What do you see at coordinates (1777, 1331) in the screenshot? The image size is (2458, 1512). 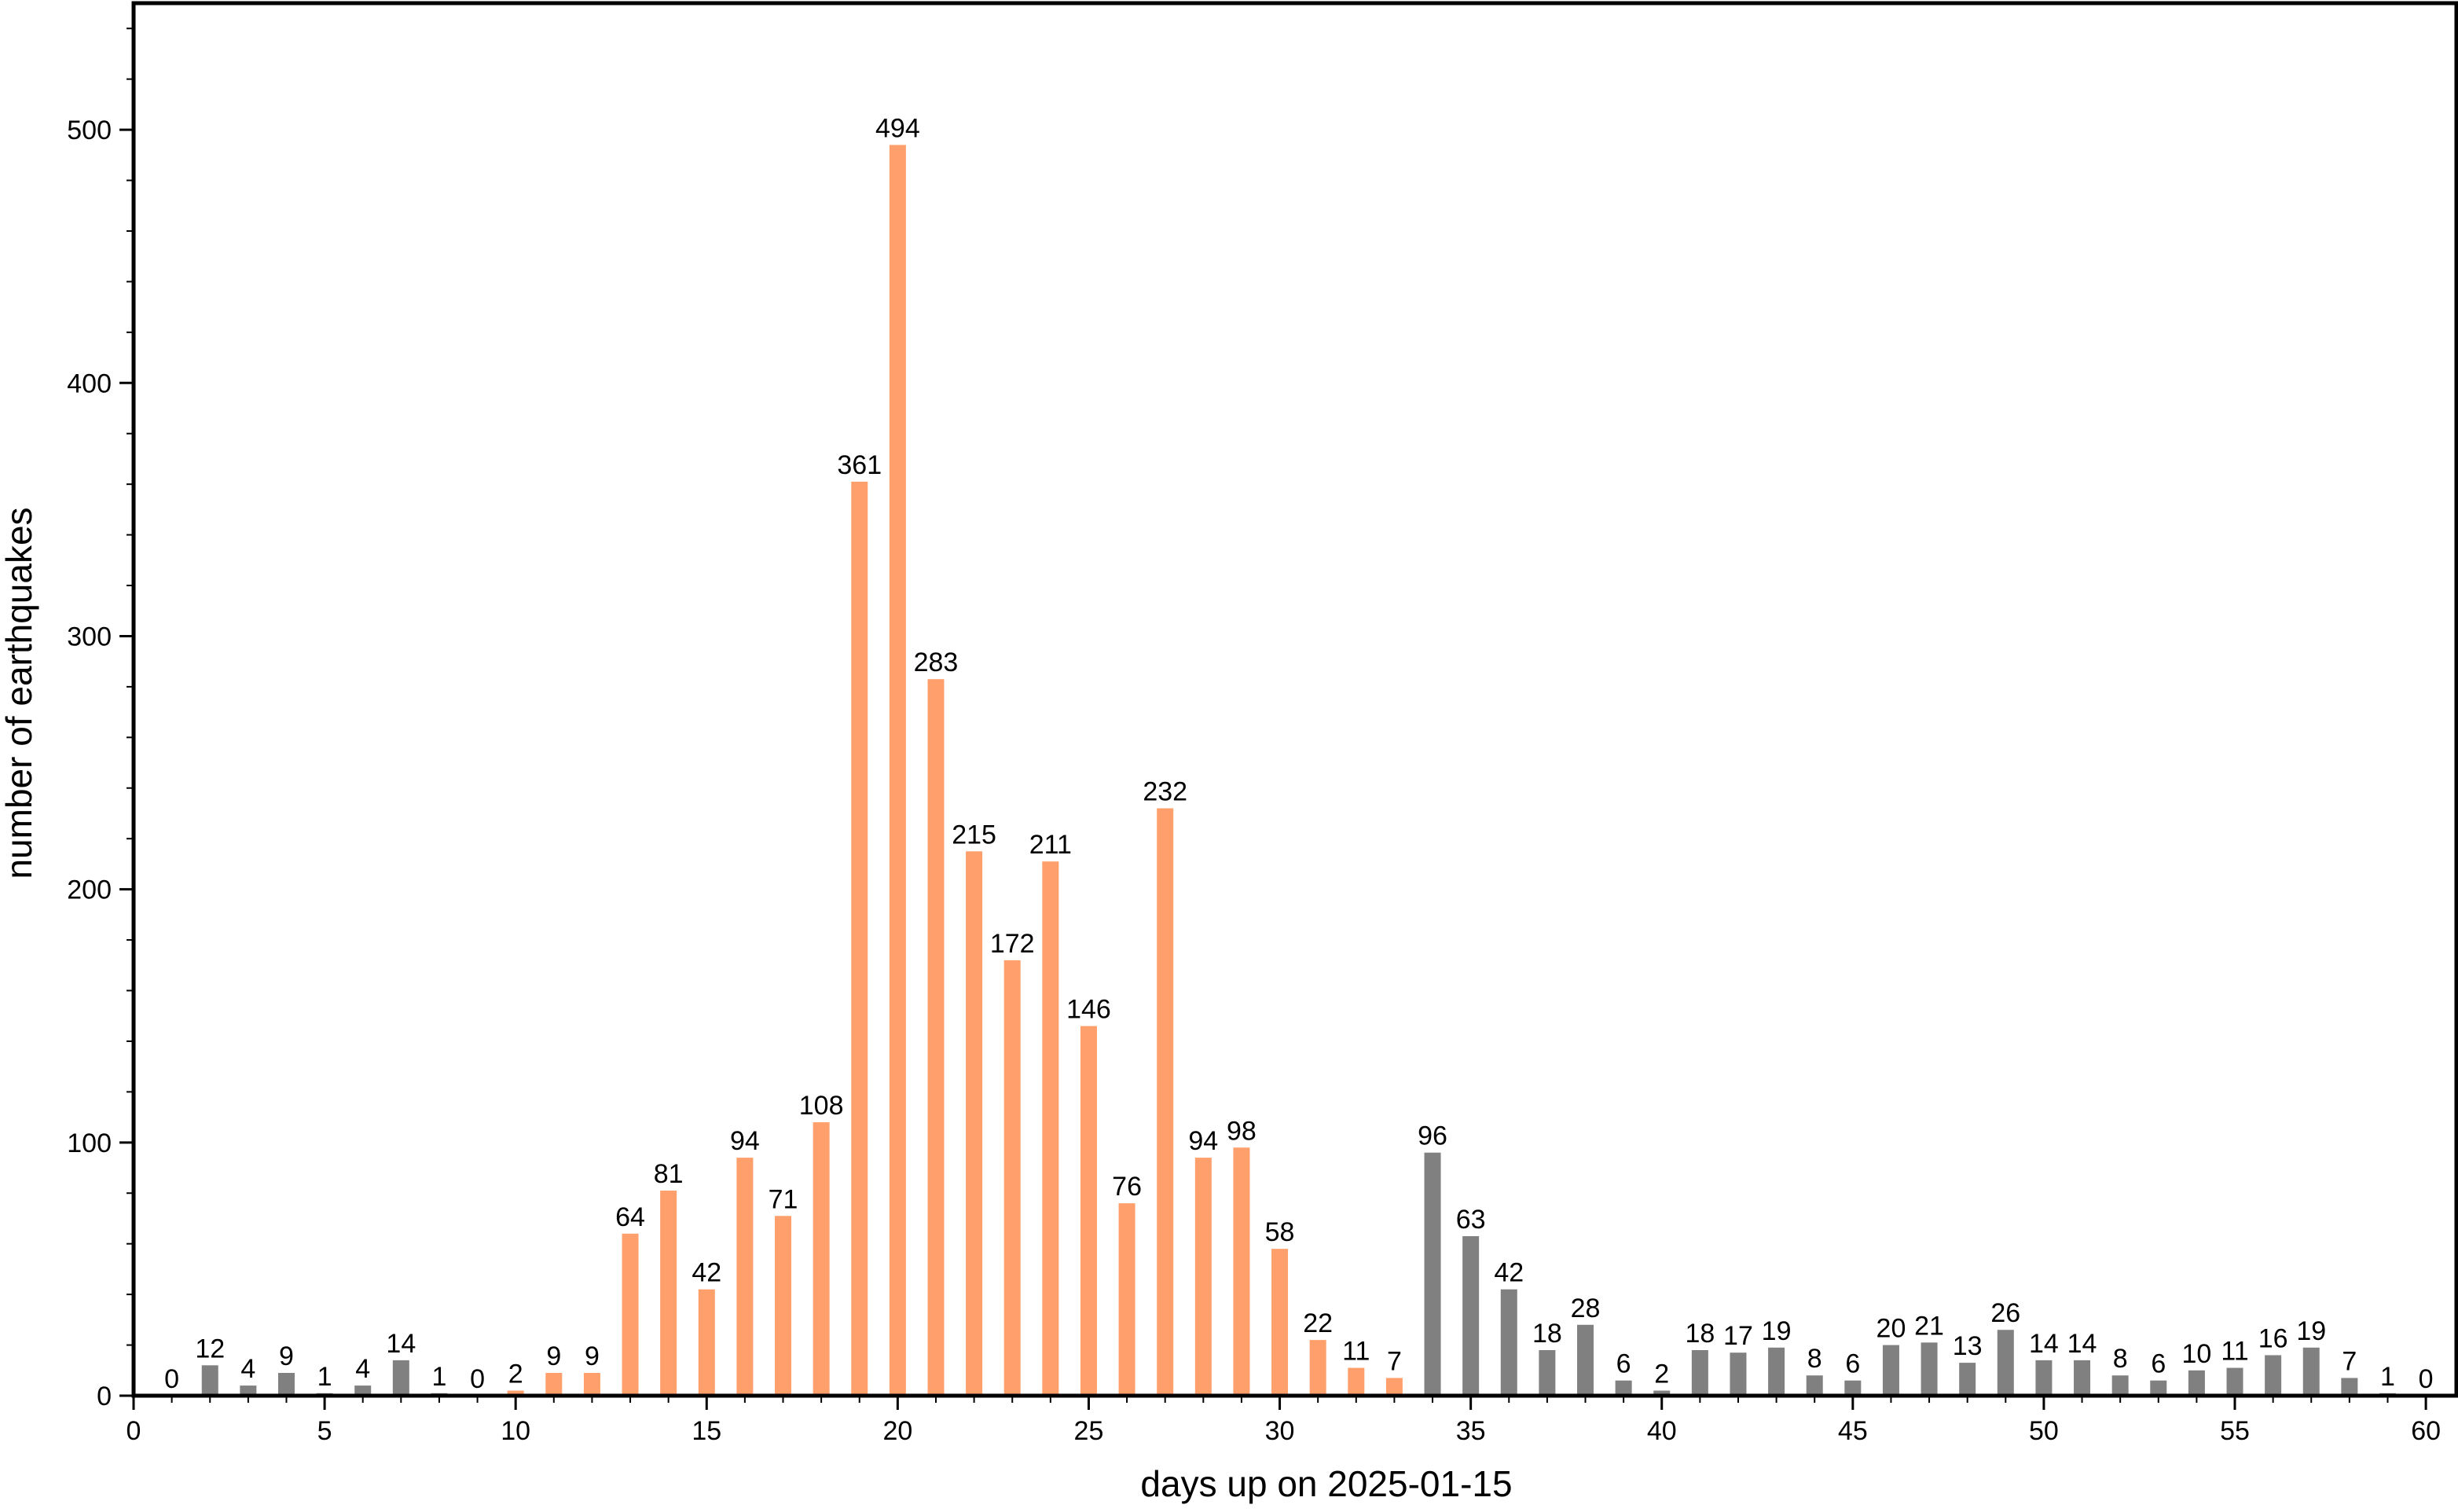 I see `data-label-day-43: 19` at bounding box center [1777, 1331].